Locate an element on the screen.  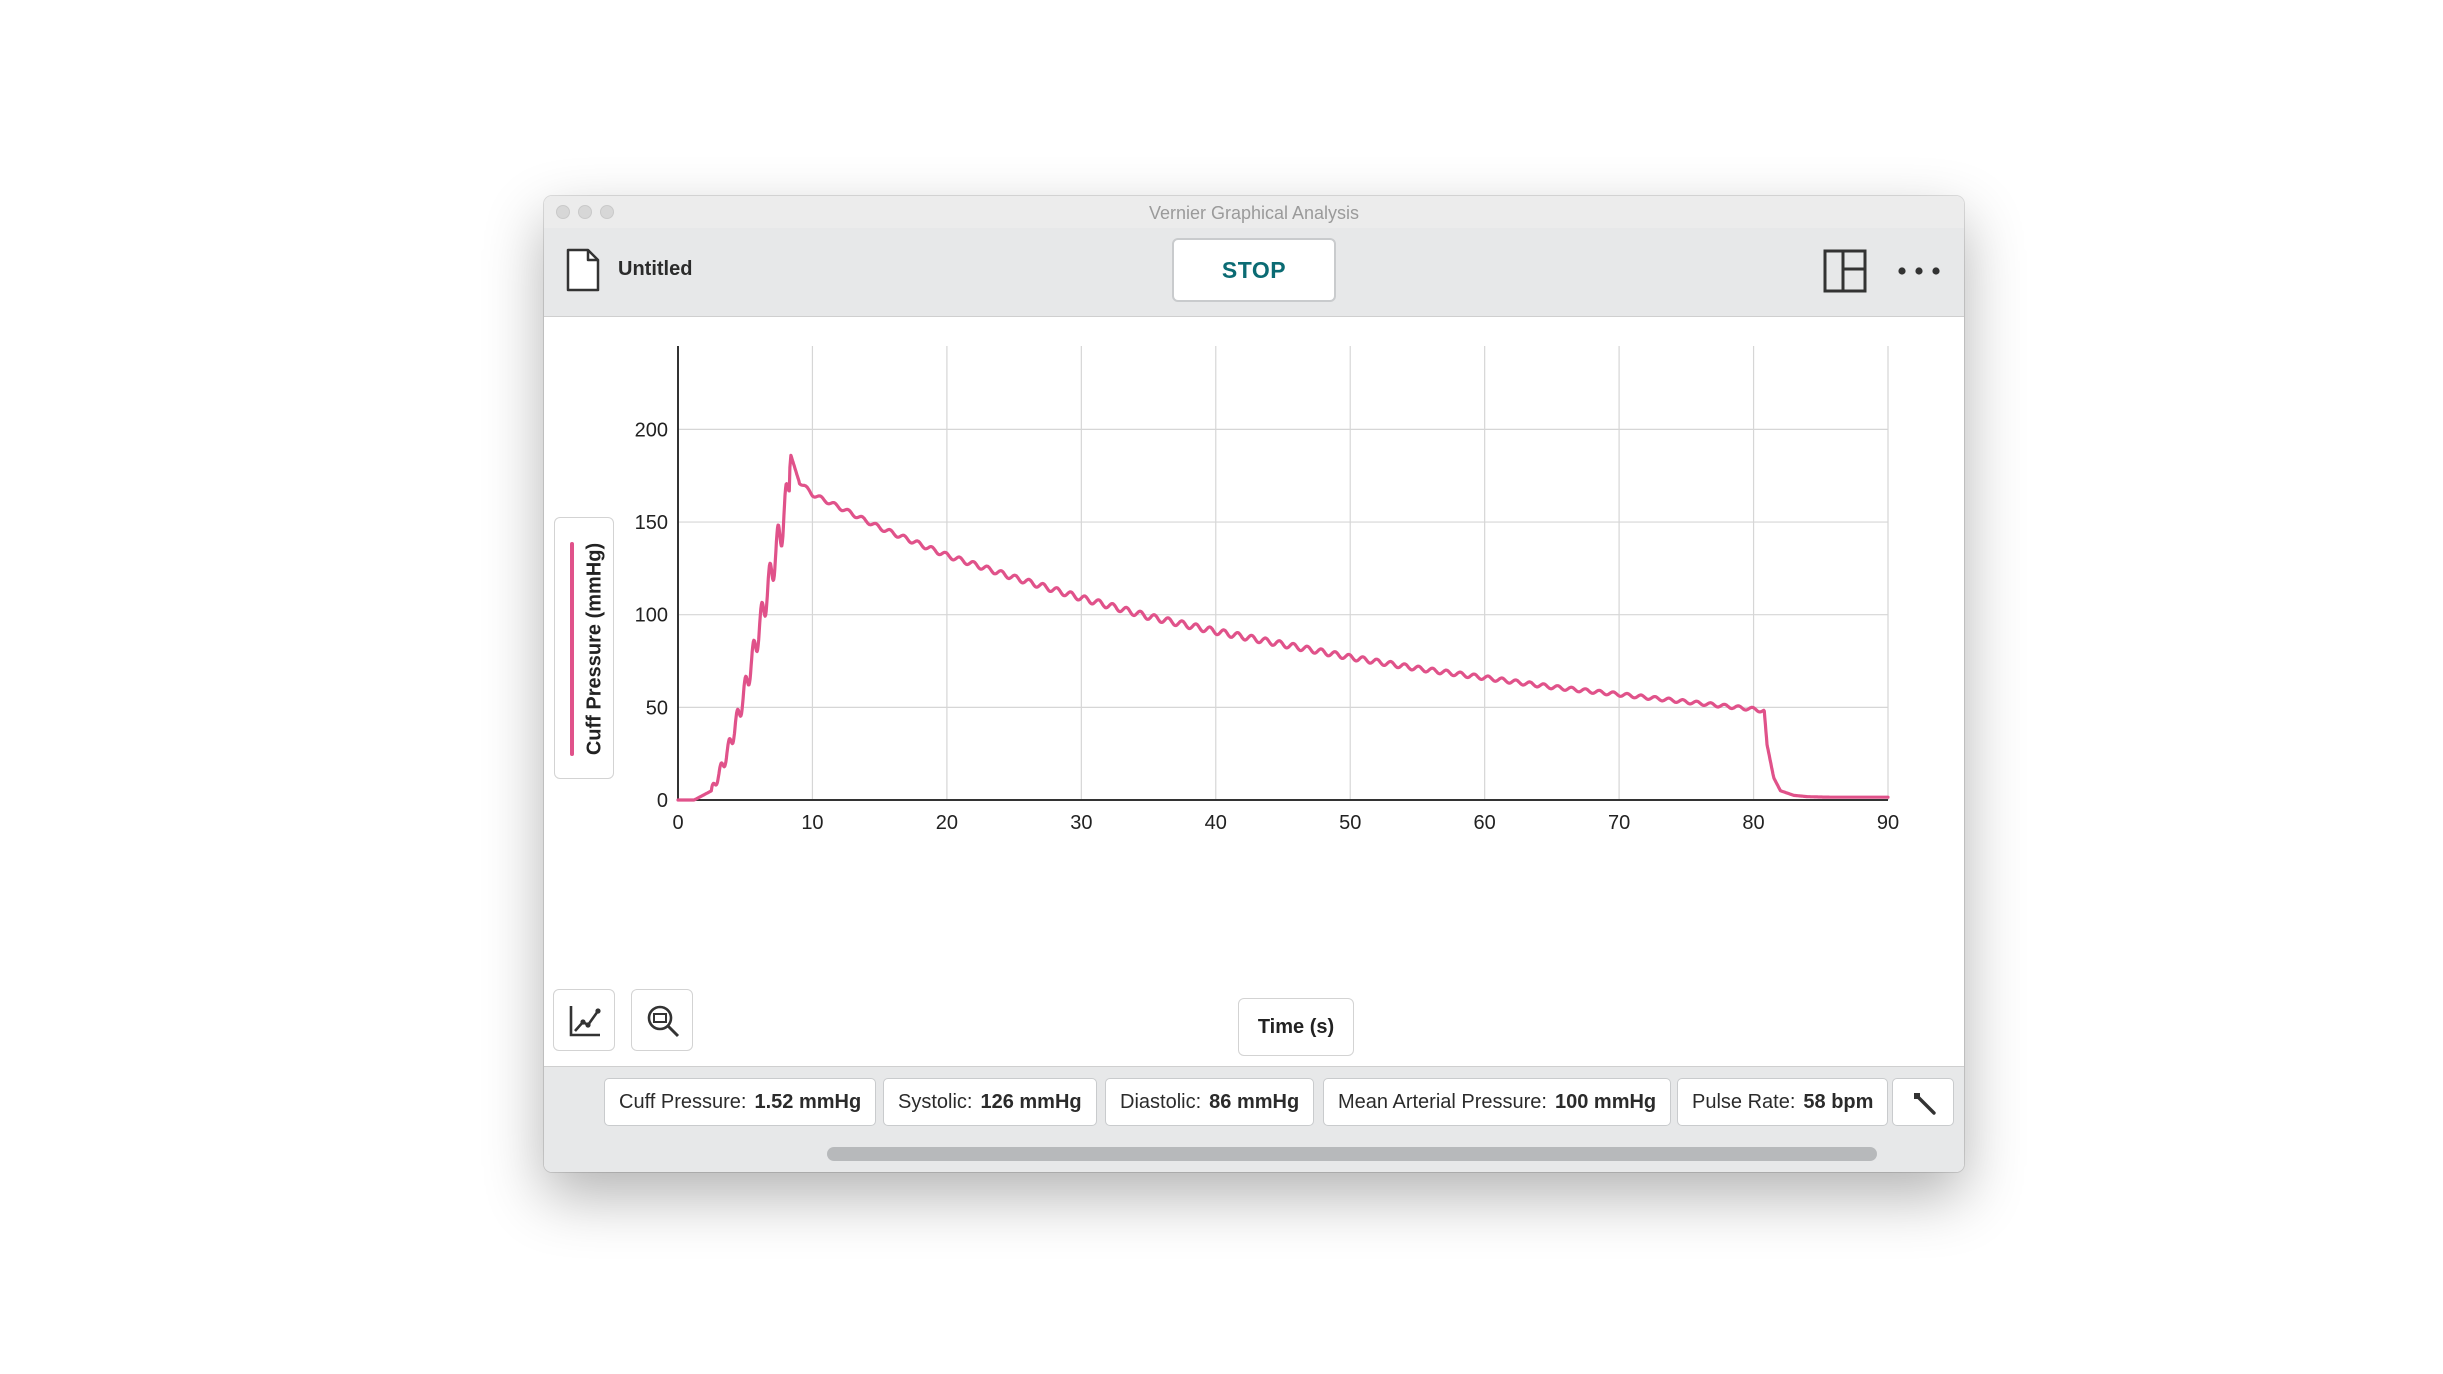
wrench-icon is located at coordinates (1925, 1104).